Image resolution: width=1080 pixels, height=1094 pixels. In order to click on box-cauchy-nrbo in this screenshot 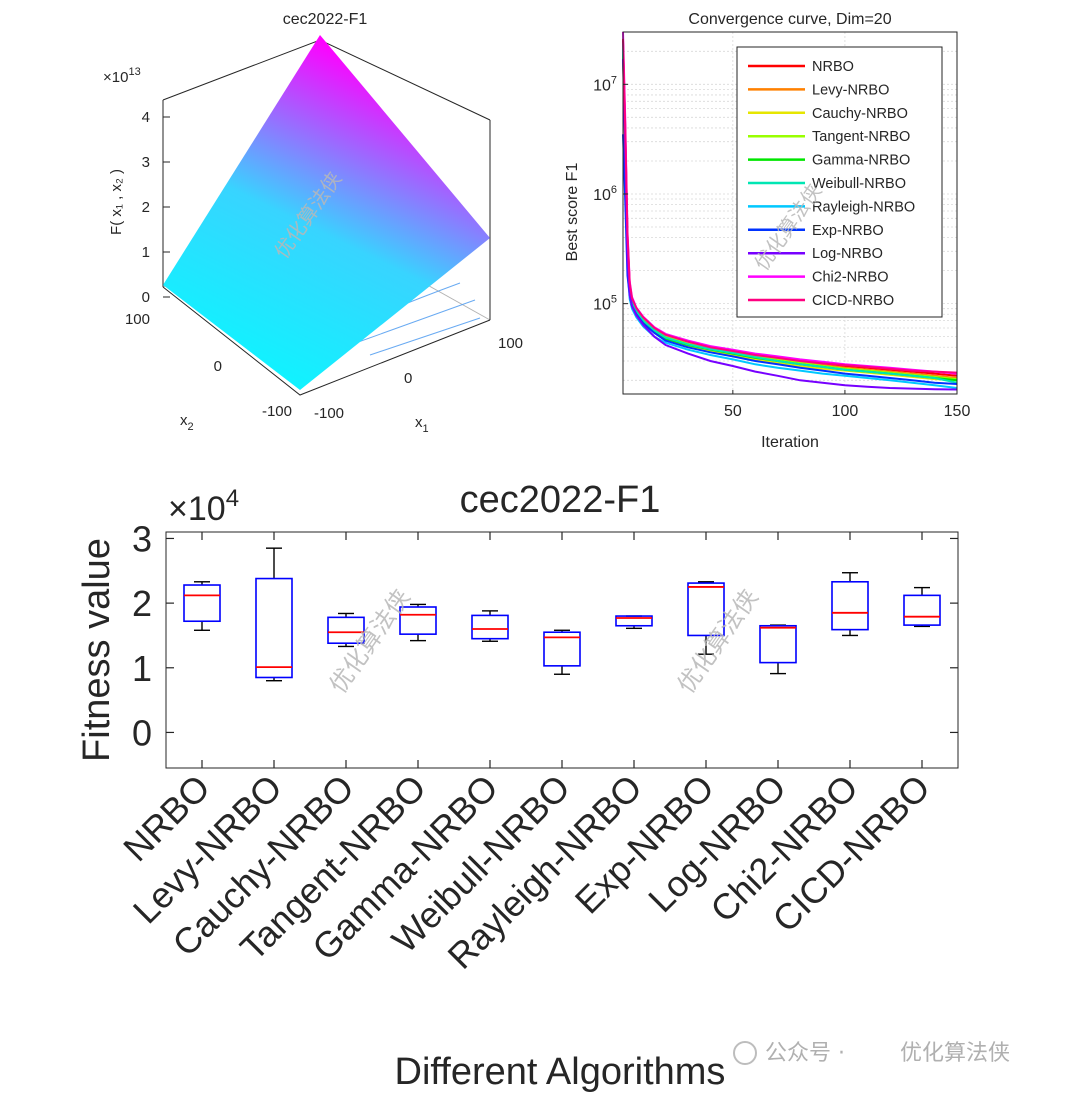, I will do `click(346, 630)`.